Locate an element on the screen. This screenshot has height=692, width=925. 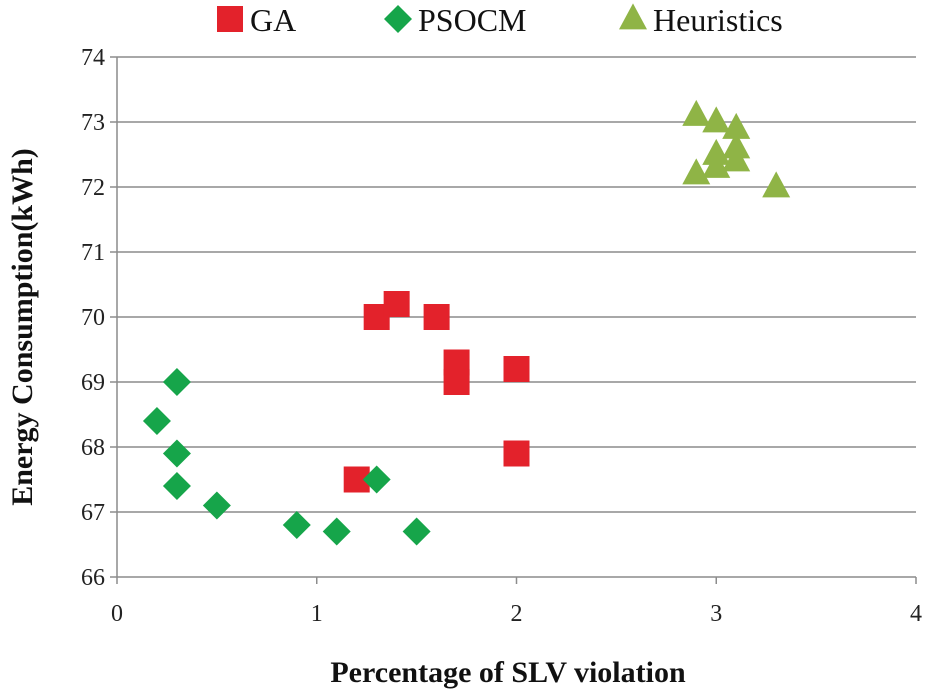
legend-item-ga: GA is located at coordinates (256, 20).